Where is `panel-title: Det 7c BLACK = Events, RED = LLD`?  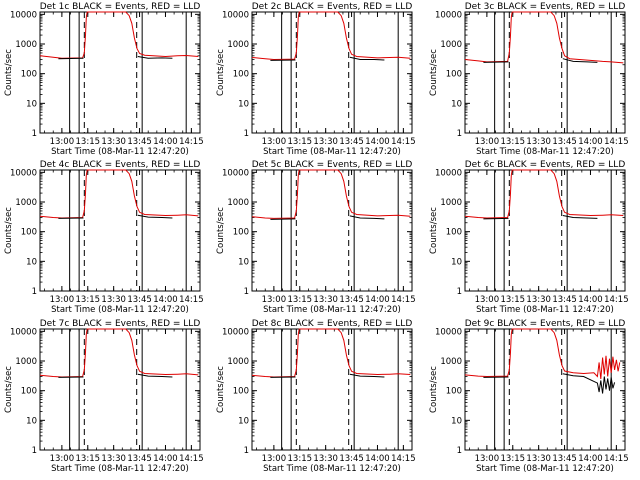
panel-title: Det 7c BLACK = Events, RED = LLD is located at coordinates (120, 324).